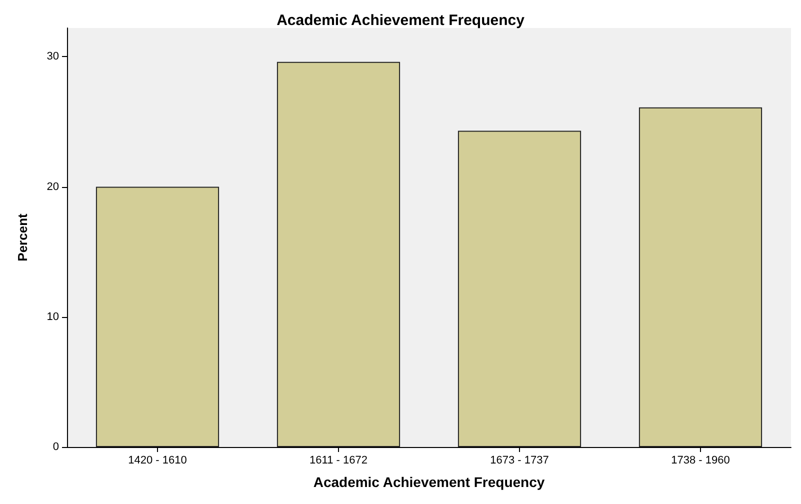 This screenshot has height=504, width=801. I want to click on x-tick-label: 1420 - 1610, so click(157, 460).